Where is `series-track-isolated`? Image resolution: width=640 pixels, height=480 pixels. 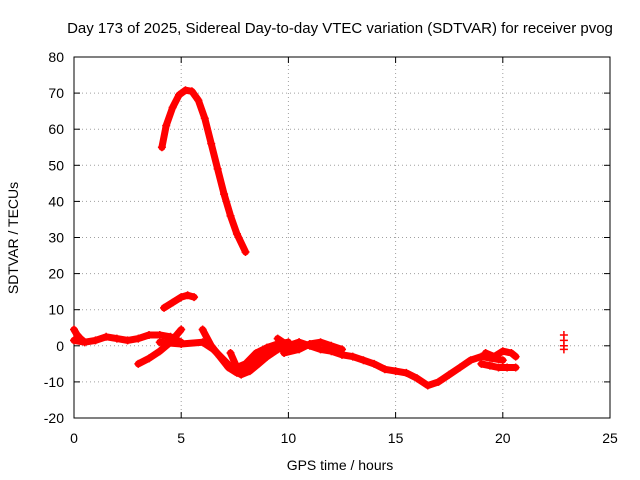
series-track-isolated is located at coordinates (563, 342).